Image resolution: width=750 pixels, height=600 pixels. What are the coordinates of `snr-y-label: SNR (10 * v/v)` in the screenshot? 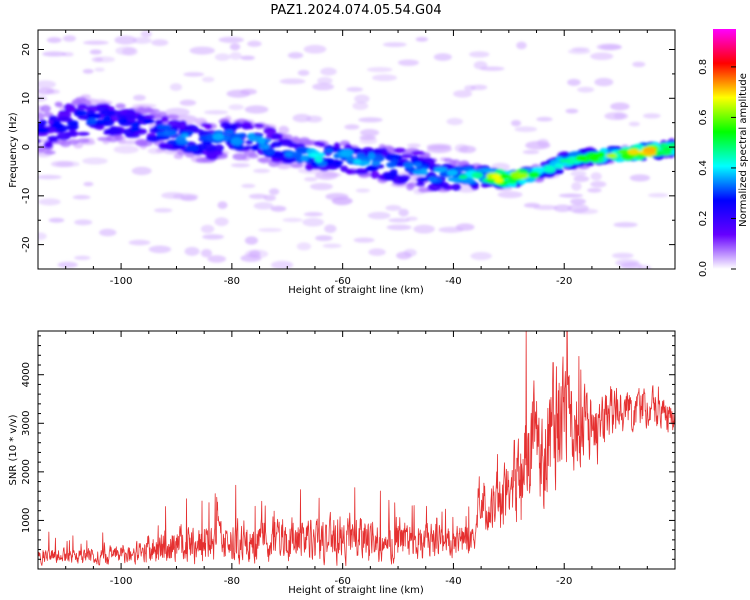 It's located at (13, 449).